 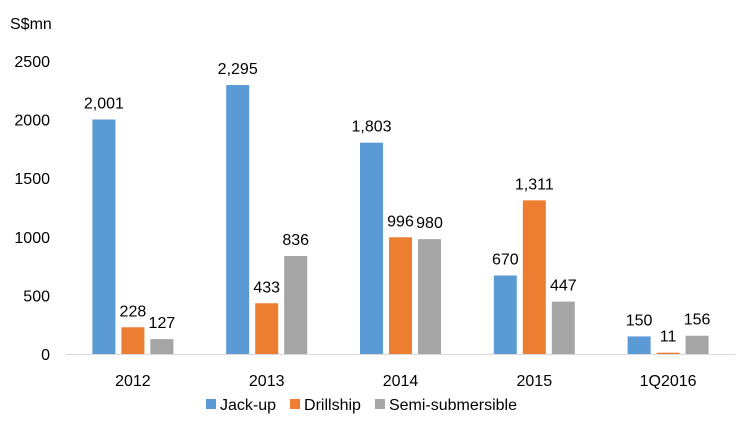 I want to click on data-label: 11, so click(x=668, y=337).